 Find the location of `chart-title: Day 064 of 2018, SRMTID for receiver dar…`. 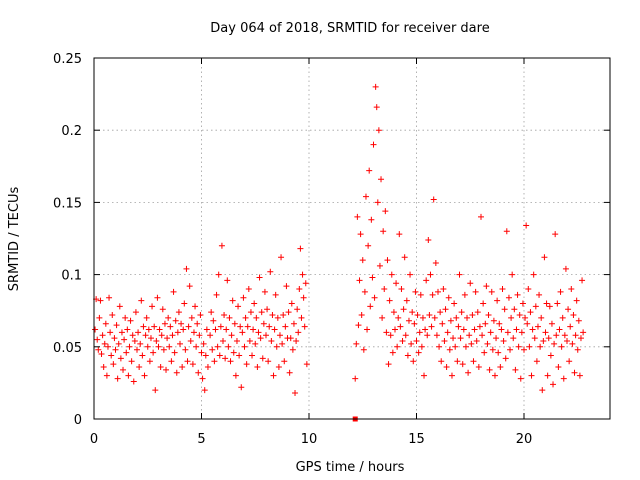

chart-title: Day 064 of 2018, SRMTID for receiver dar… is located at coordinates (349, 28).